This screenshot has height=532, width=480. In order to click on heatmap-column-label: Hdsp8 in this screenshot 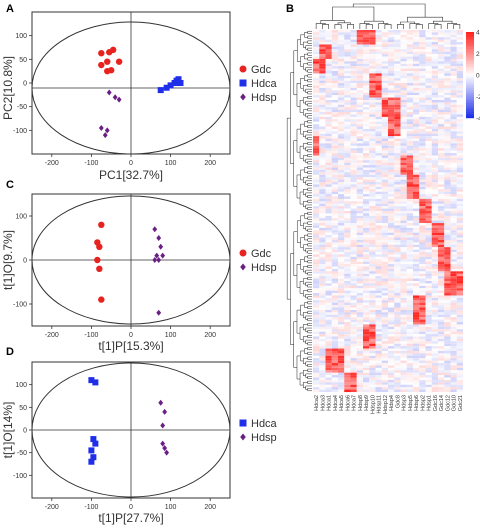, I will do `click(361, 403)`.